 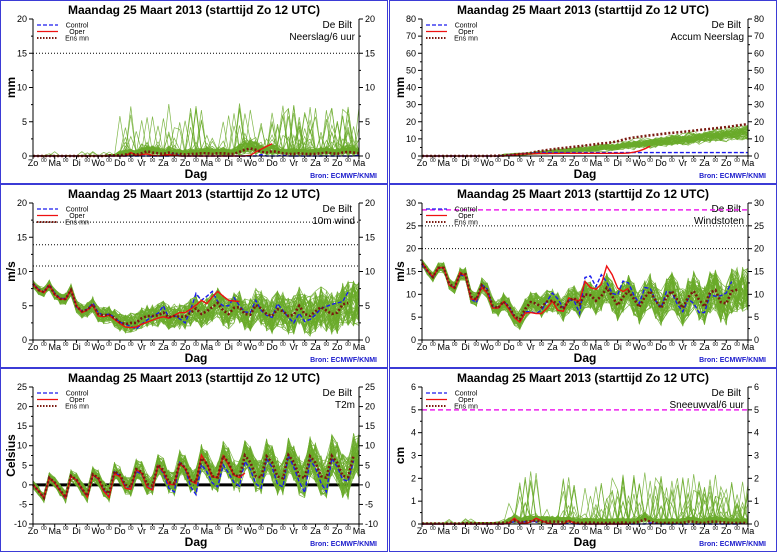 I want to click on y-tick-label-right: 2, so click(x=756, y=478).